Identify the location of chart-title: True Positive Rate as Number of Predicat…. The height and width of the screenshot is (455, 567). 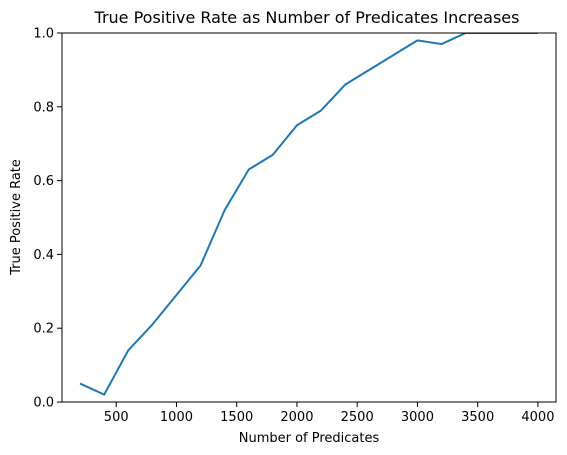
(307, 17).